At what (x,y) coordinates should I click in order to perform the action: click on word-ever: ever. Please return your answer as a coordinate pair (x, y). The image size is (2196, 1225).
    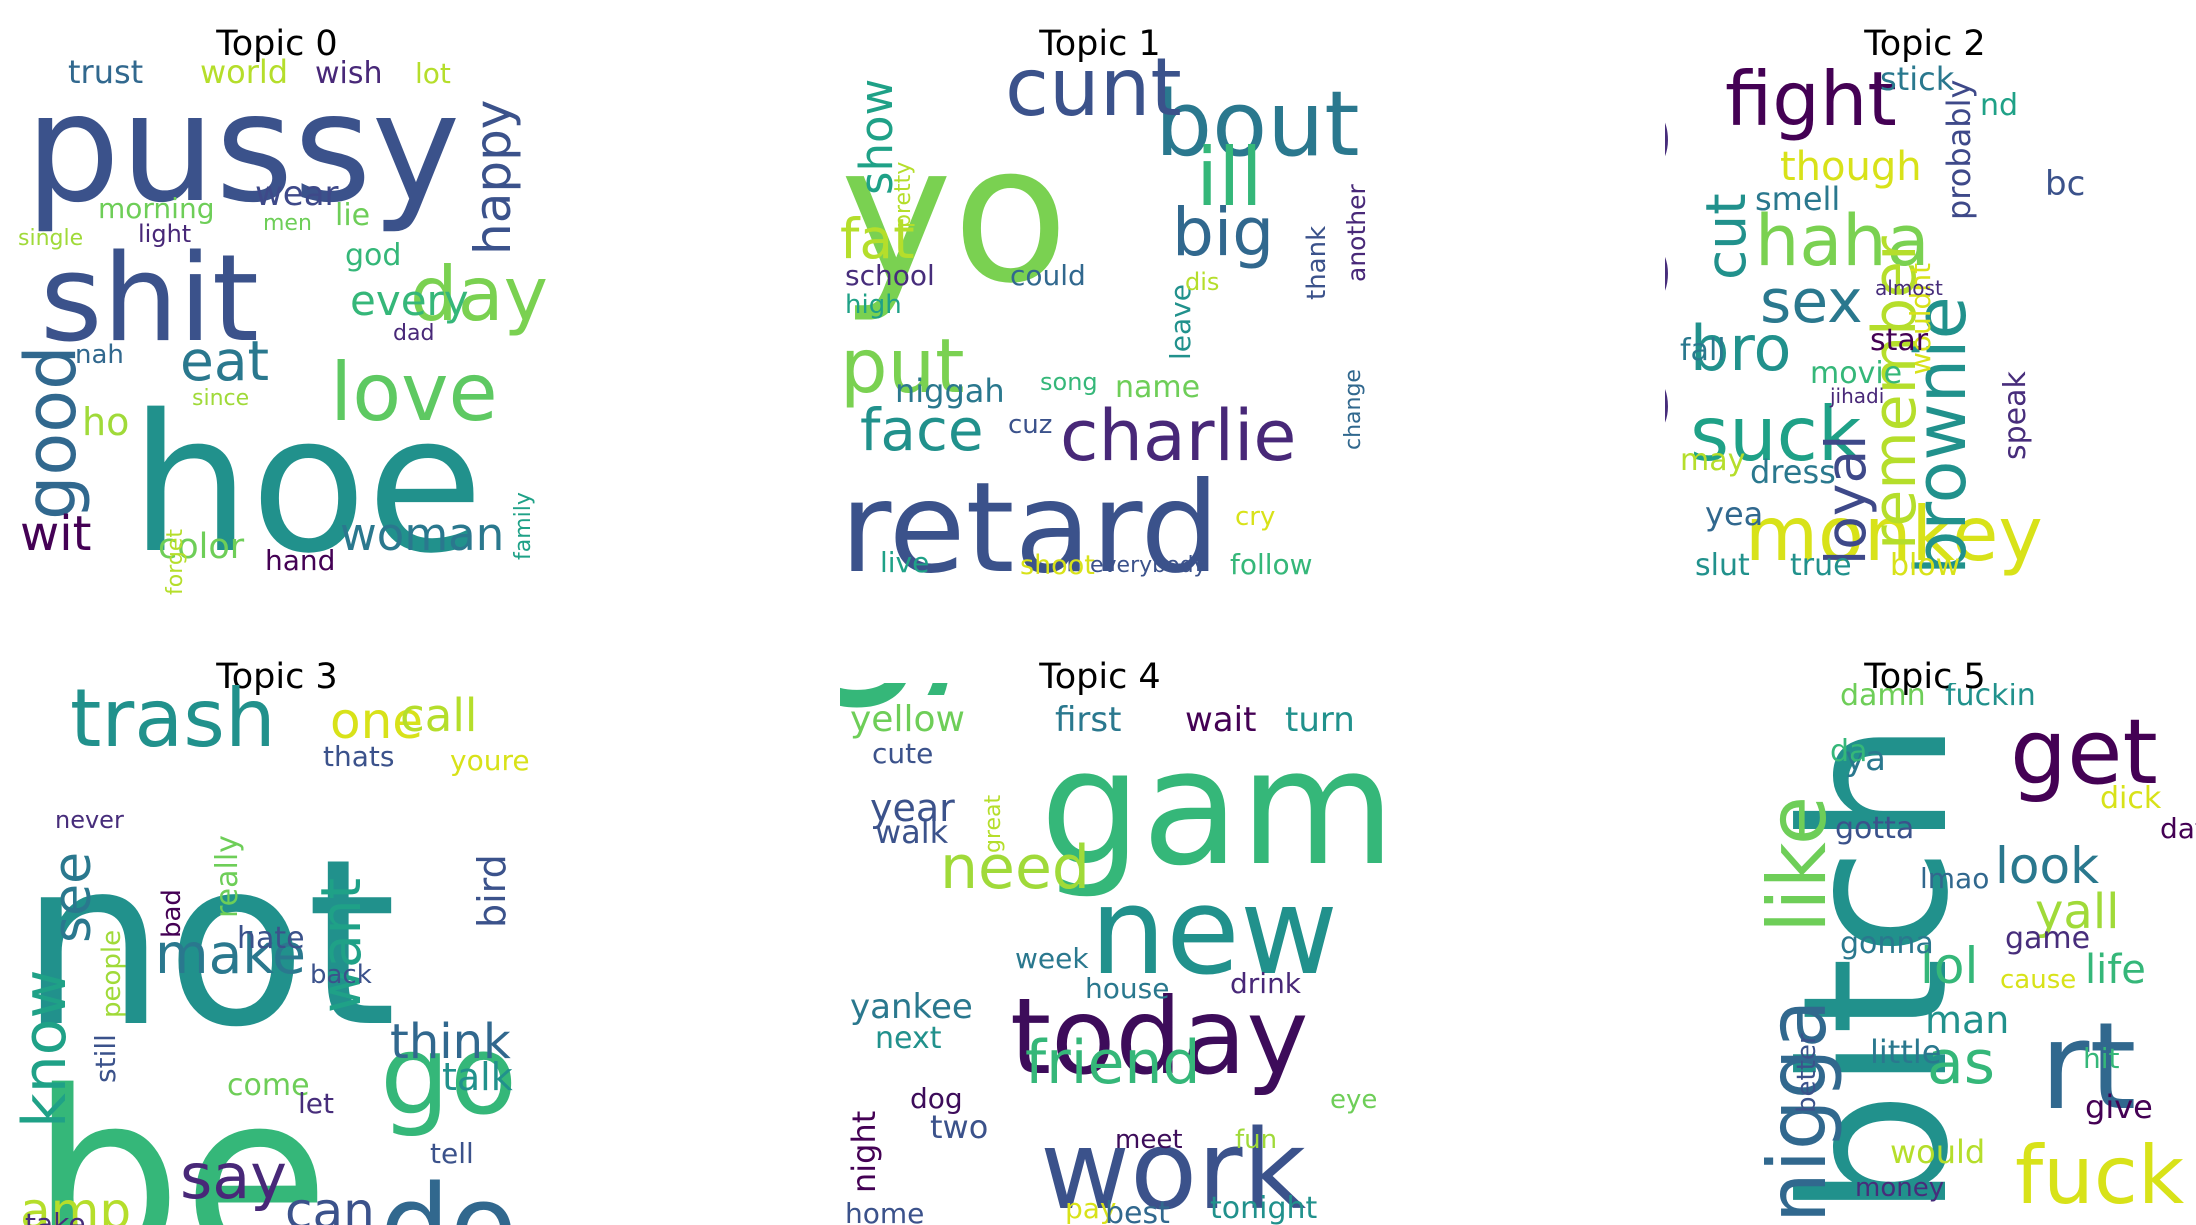
    Looking at the image, I should click on (2192, 1096).